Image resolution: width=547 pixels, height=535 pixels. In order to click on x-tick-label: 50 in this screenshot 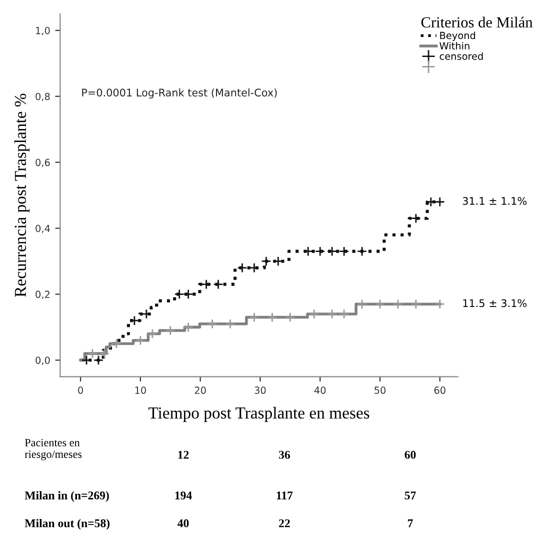, I will do `click(380, 390)`.